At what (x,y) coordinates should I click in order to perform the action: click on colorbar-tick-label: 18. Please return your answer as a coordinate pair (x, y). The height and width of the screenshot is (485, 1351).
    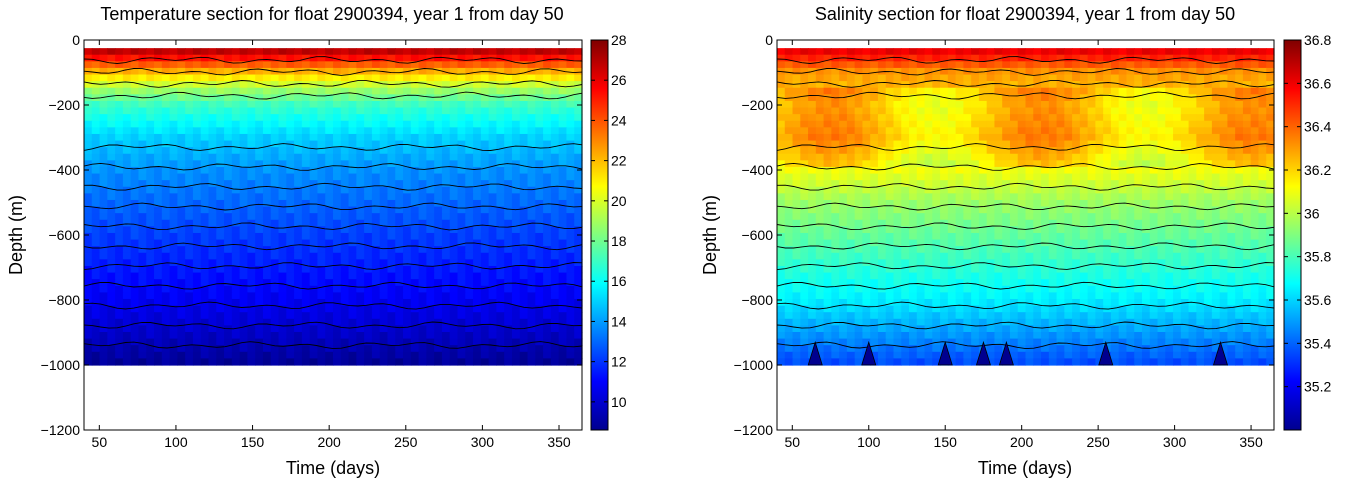
    Looking at the image, I should click on (619, 241).